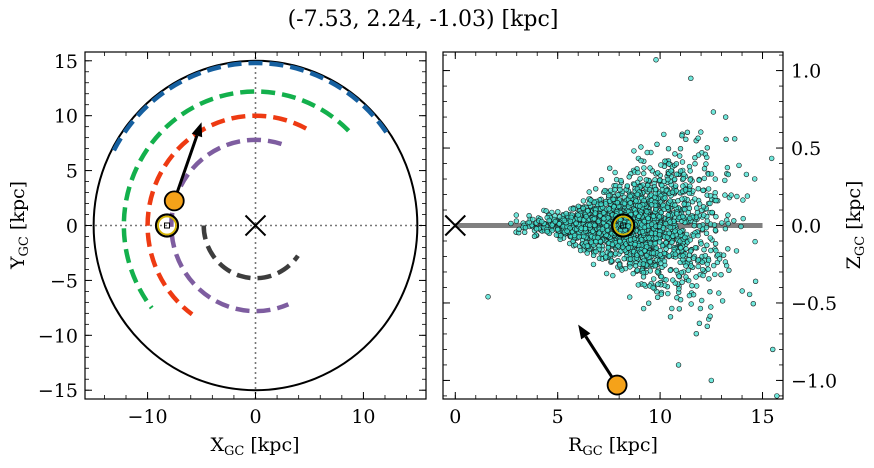  I want to click on sun-inner-ring, so click(167, 225).